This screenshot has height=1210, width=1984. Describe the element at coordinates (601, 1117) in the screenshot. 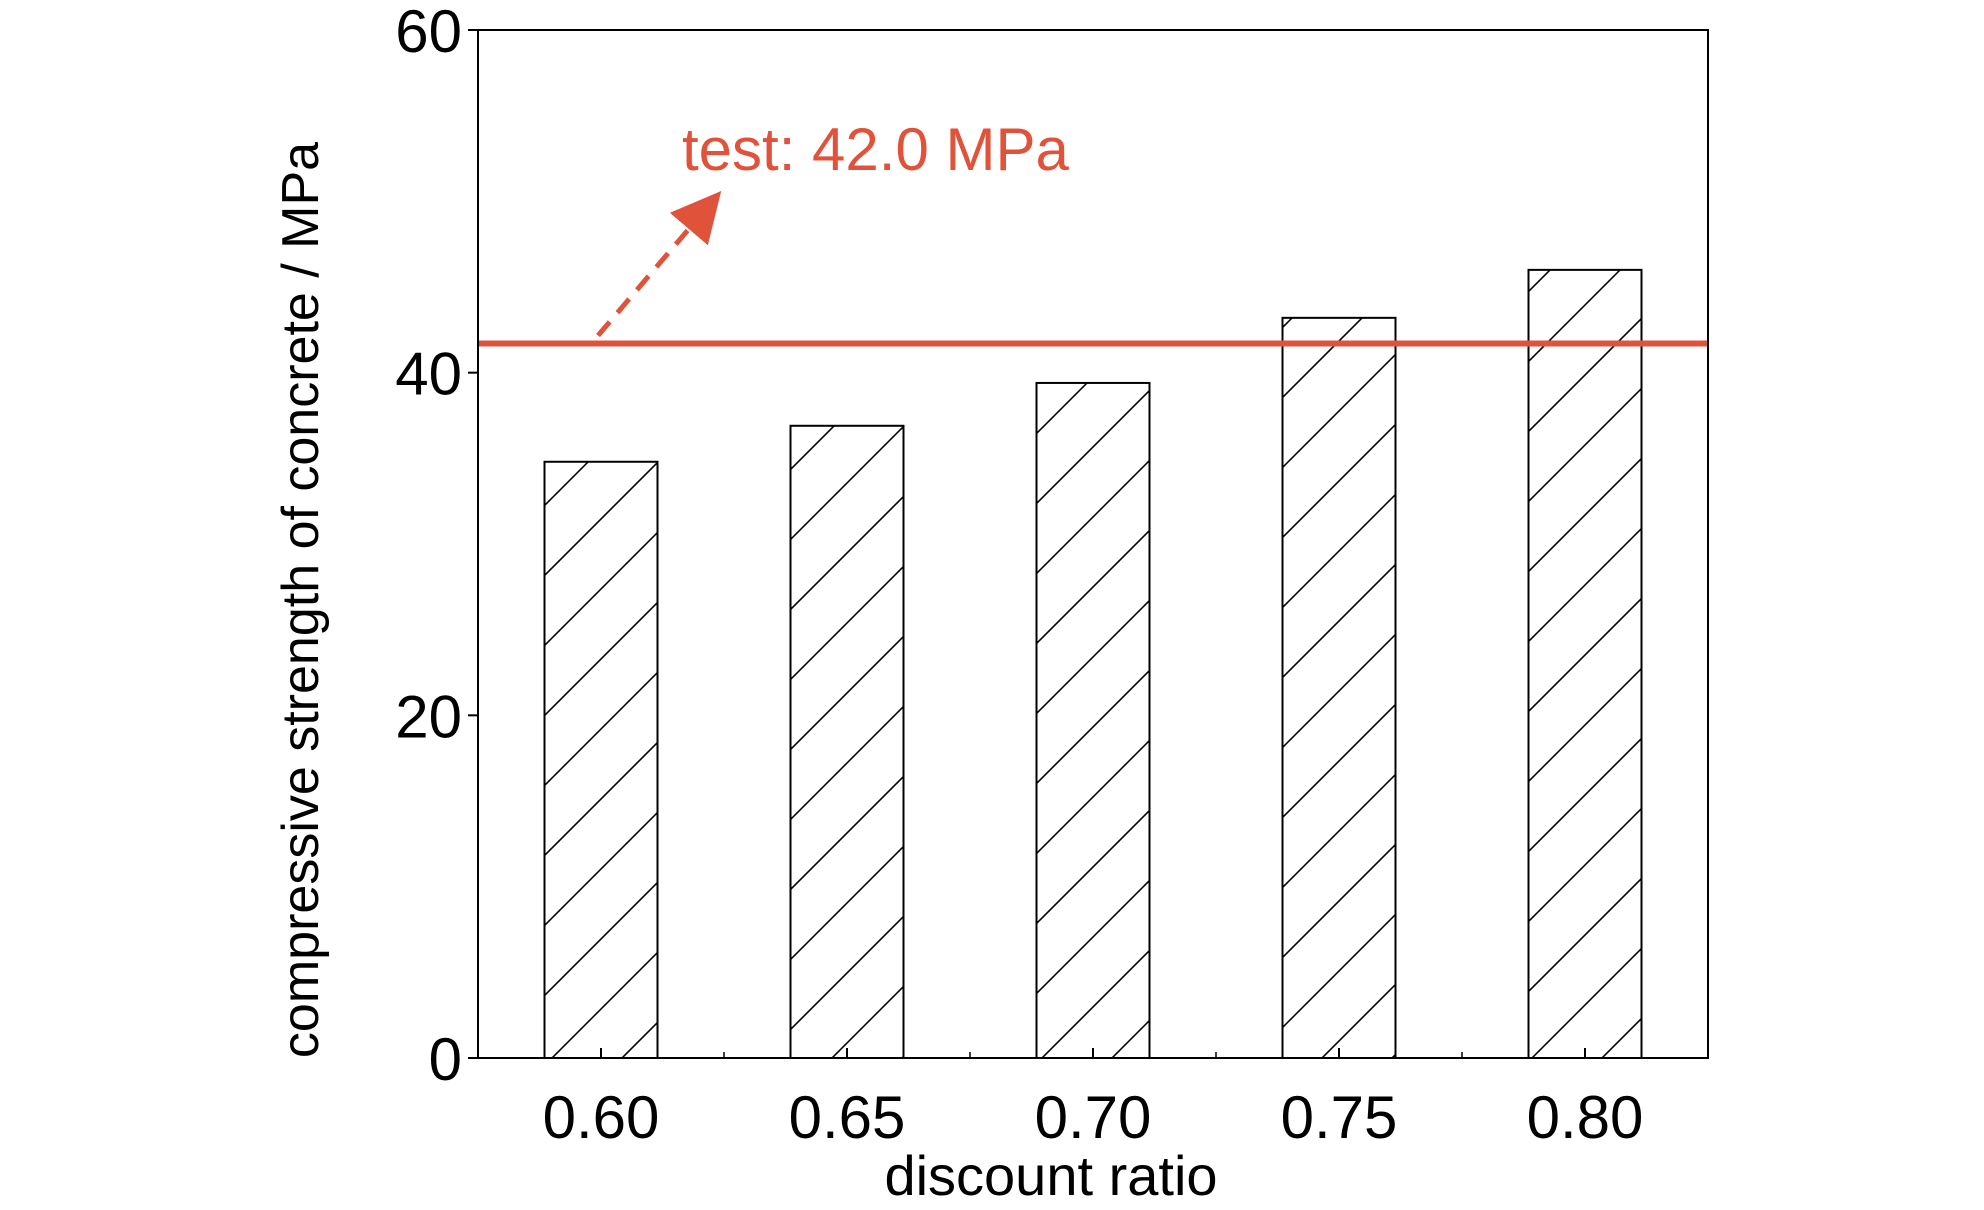

I see `x-tick-label-0.60: 0.60` at that location.